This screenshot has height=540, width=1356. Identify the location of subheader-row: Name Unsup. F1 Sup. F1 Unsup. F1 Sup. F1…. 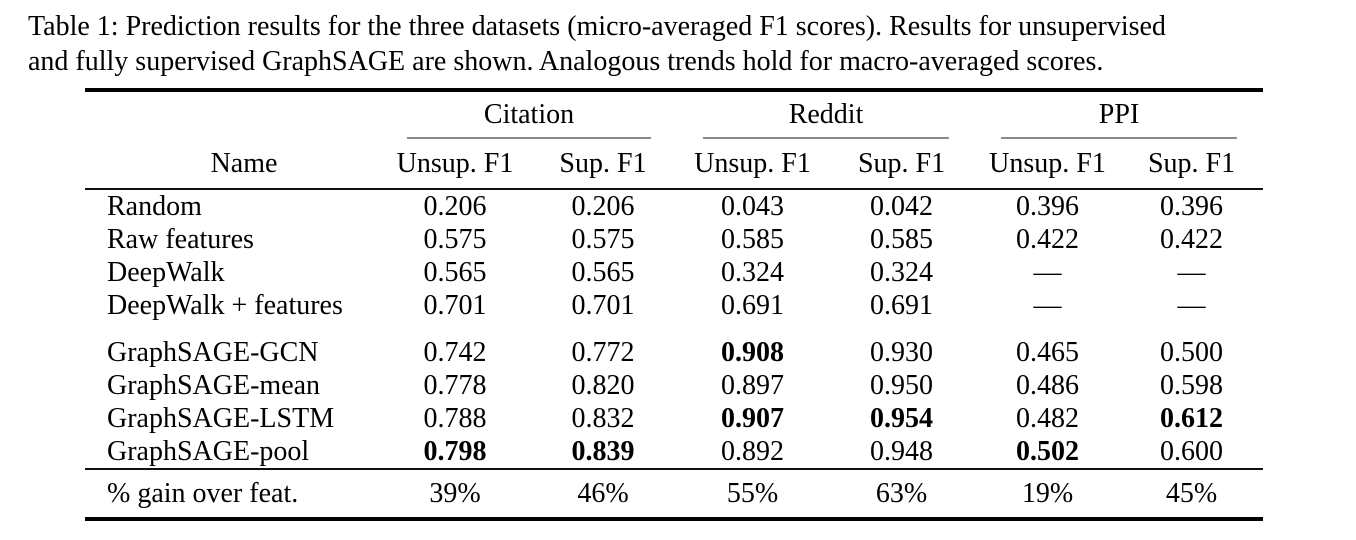
(674, 164).